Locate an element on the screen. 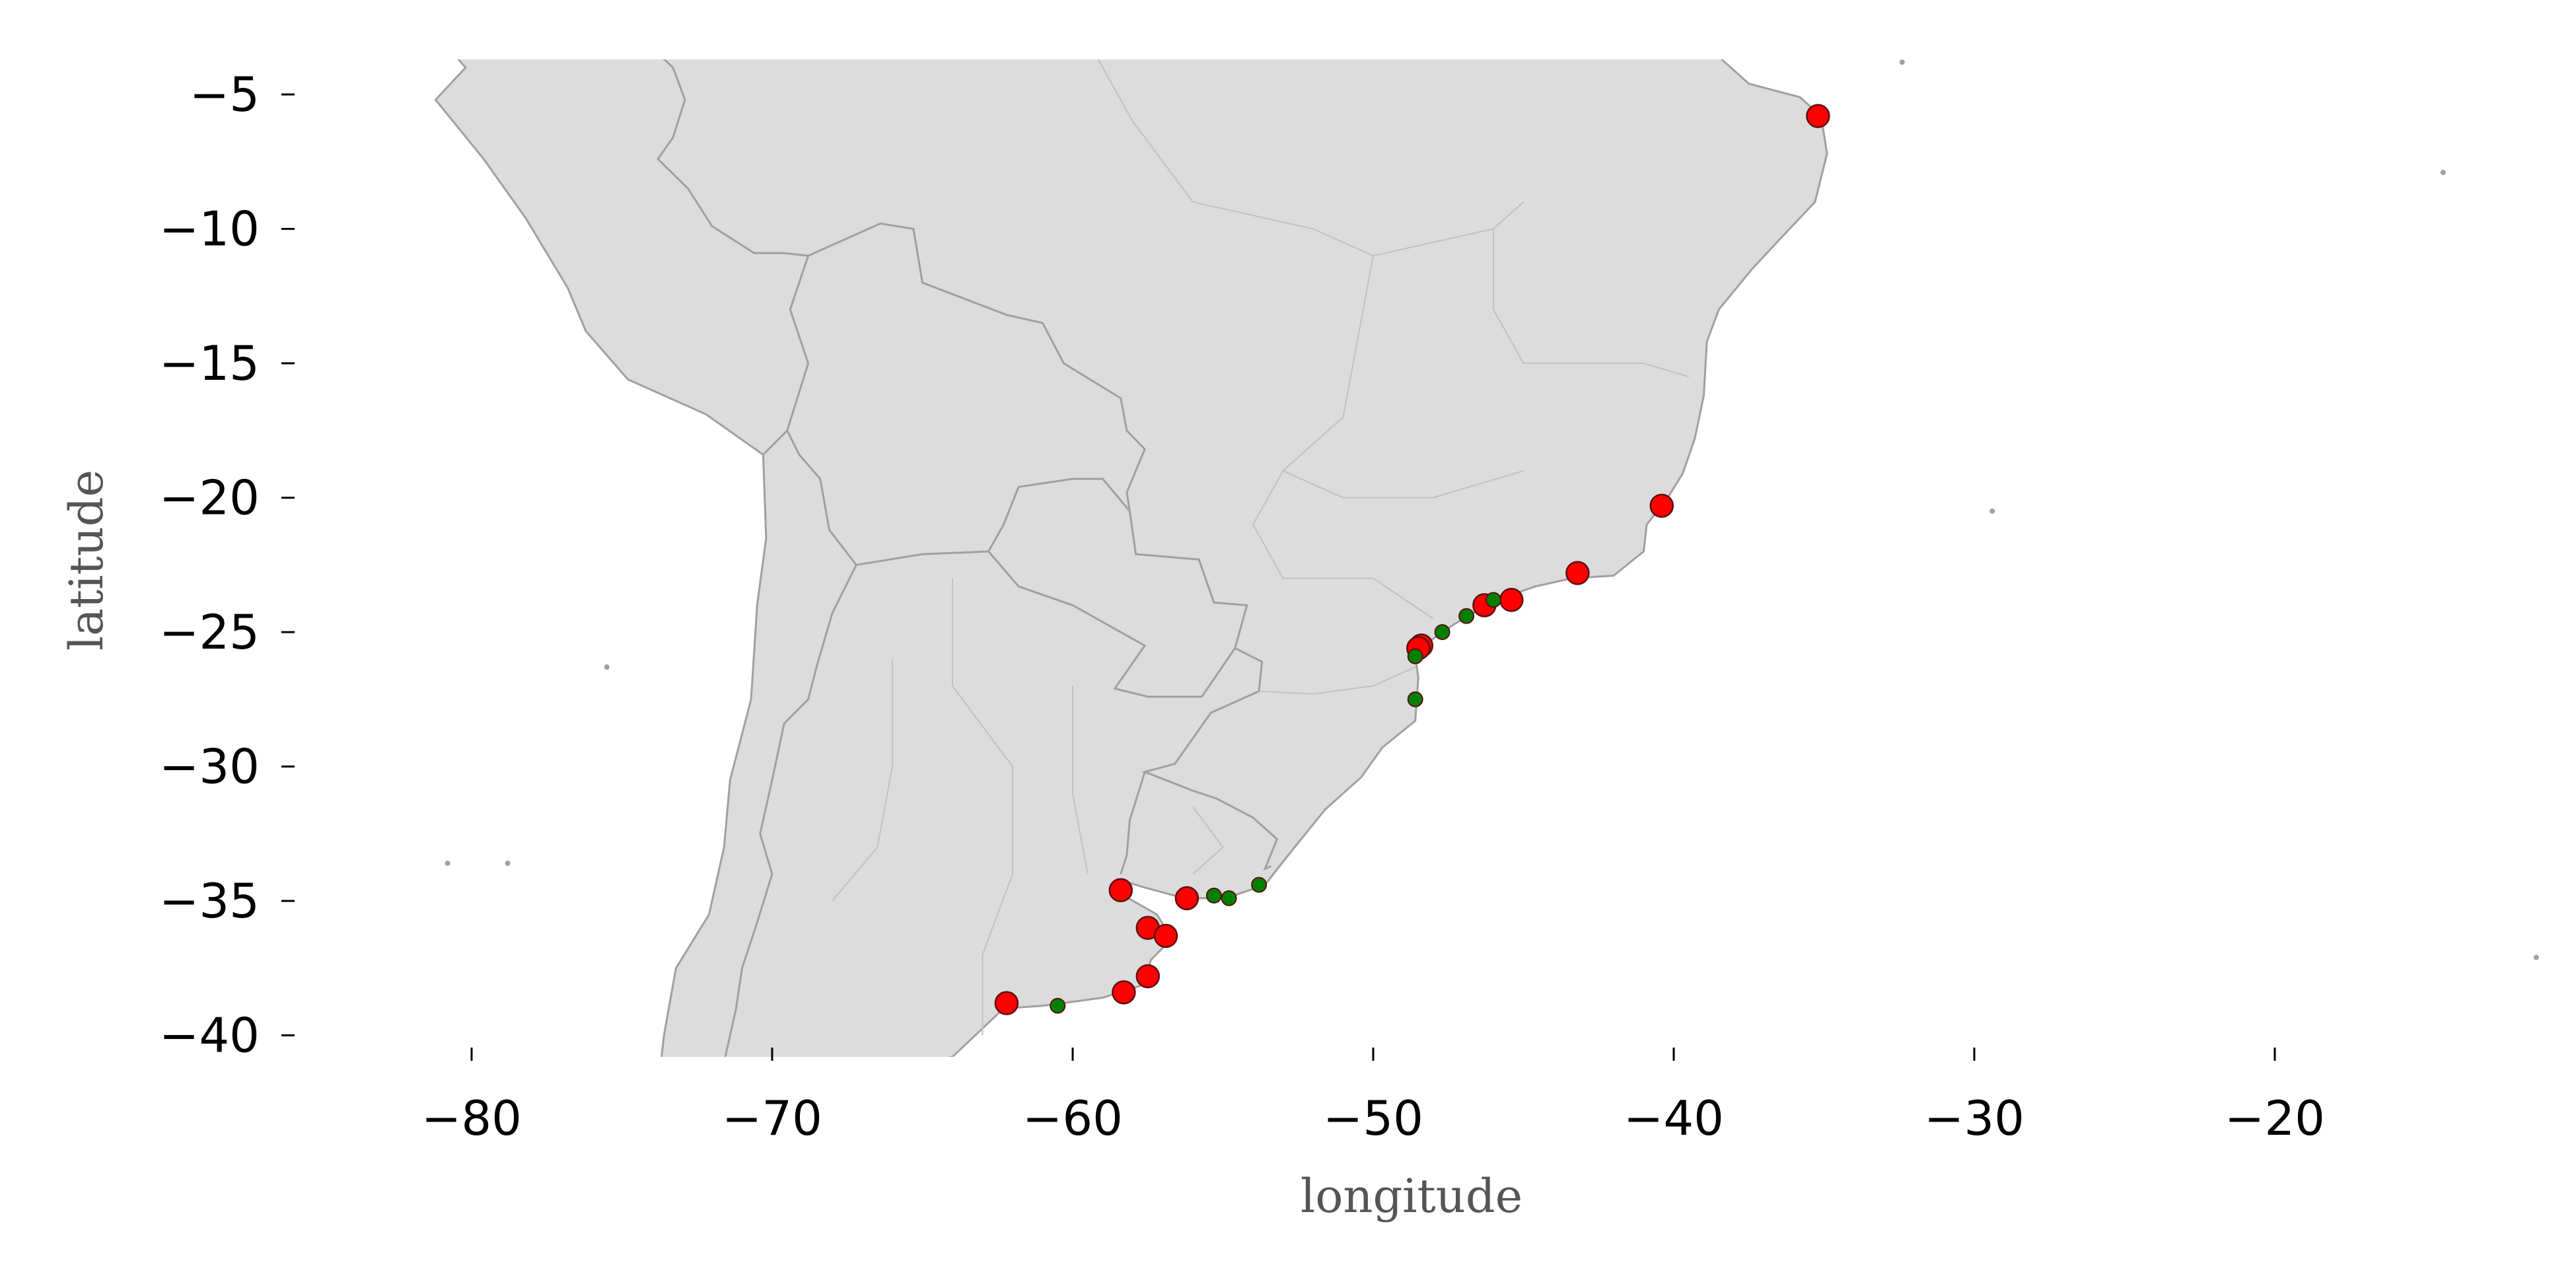 This screenshot has width=2576, height=1288. x-tick-label: −50 is located at coordinates (1373, 1118).